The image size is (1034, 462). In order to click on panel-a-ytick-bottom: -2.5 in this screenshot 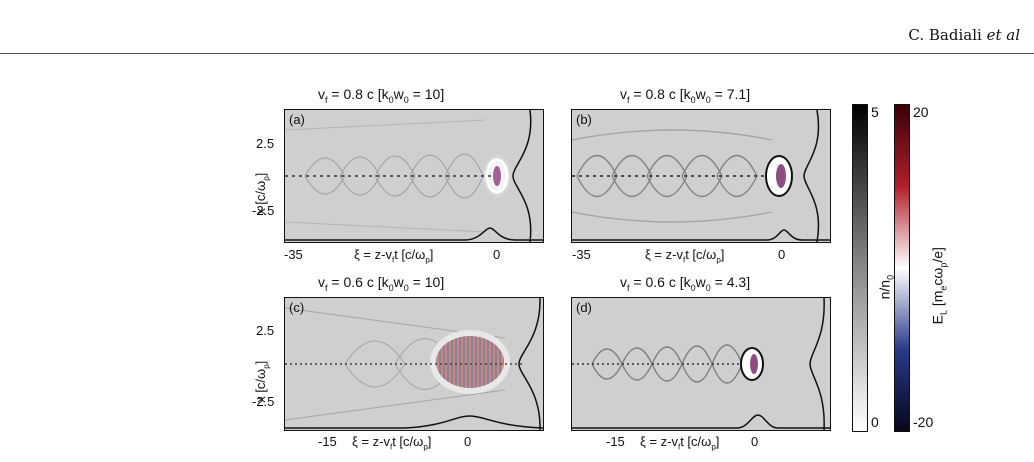, I will do `click(263, 210)`.